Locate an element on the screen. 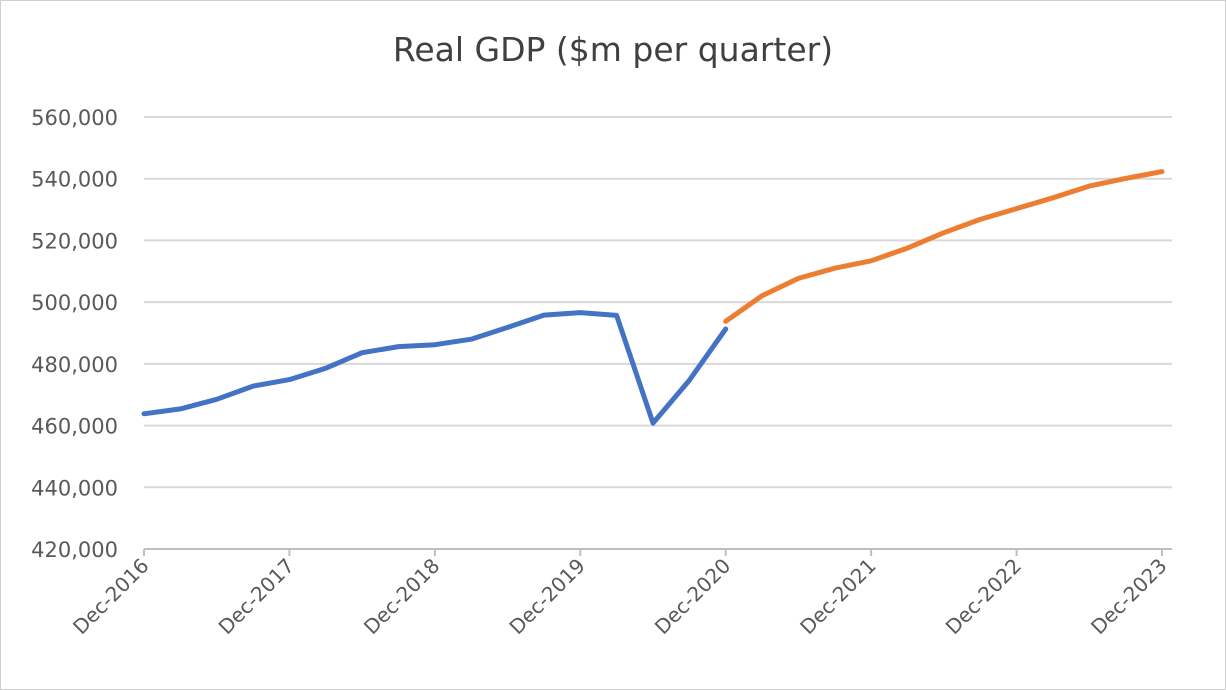 The image size is (1226, 690). x-tick-label: Dec-2021 is located at coordinates (837, 596).